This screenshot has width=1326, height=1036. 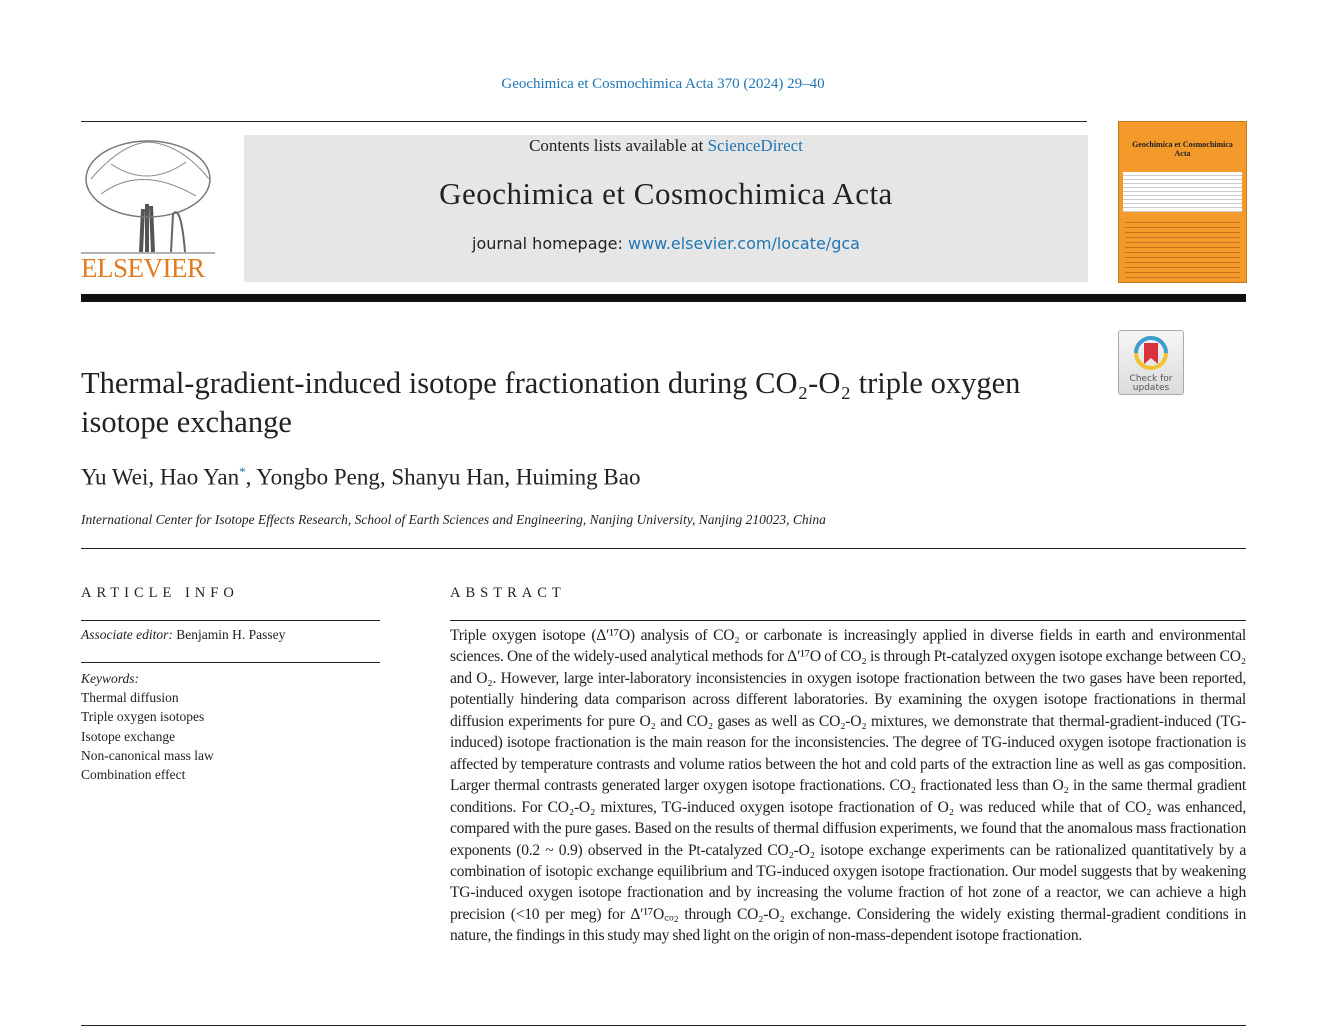 I want to click on keyword: Non-canonical mass law, so click(x=147, y=755).